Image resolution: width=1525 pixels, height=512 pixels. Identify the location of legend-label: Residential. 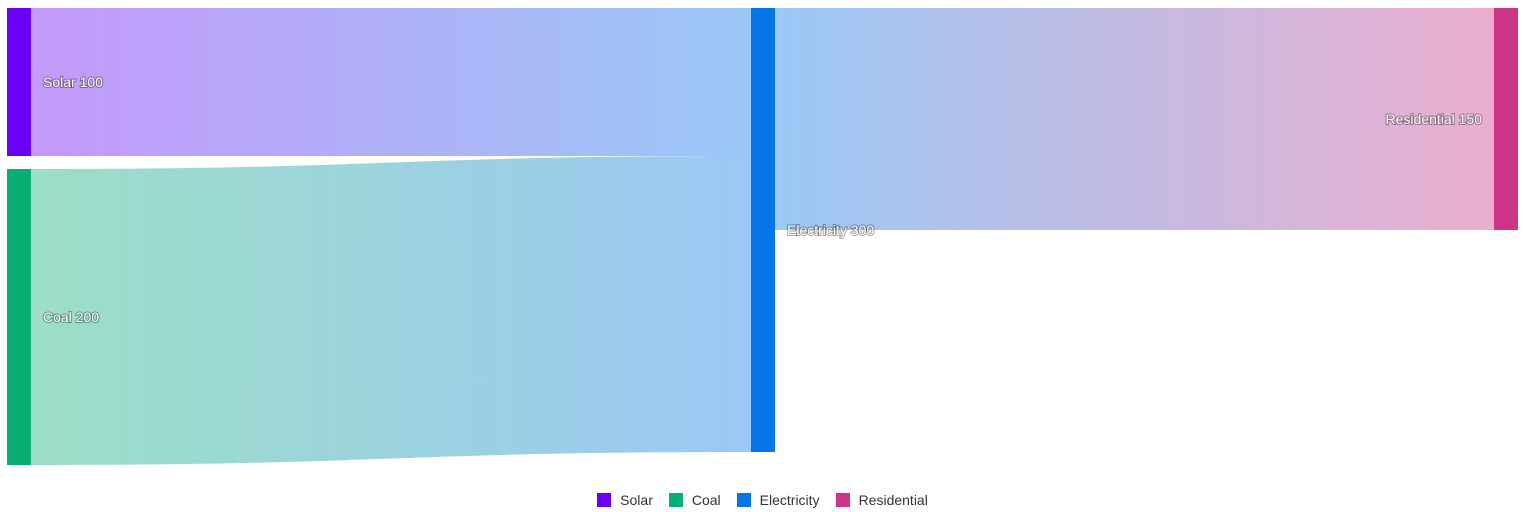
(893, 500).